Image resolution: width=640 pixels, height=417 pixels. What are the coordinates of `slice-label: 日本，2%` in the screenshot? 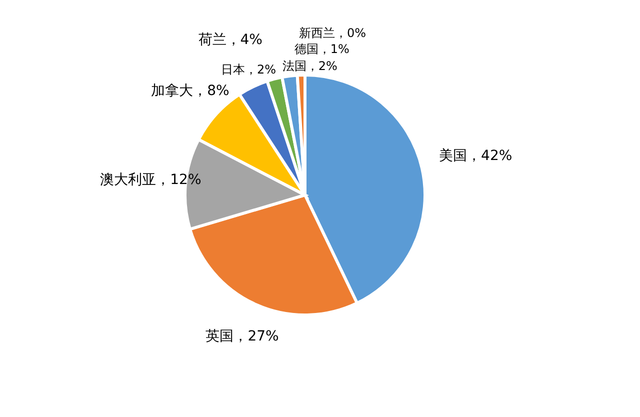 It's located at (248, 69).